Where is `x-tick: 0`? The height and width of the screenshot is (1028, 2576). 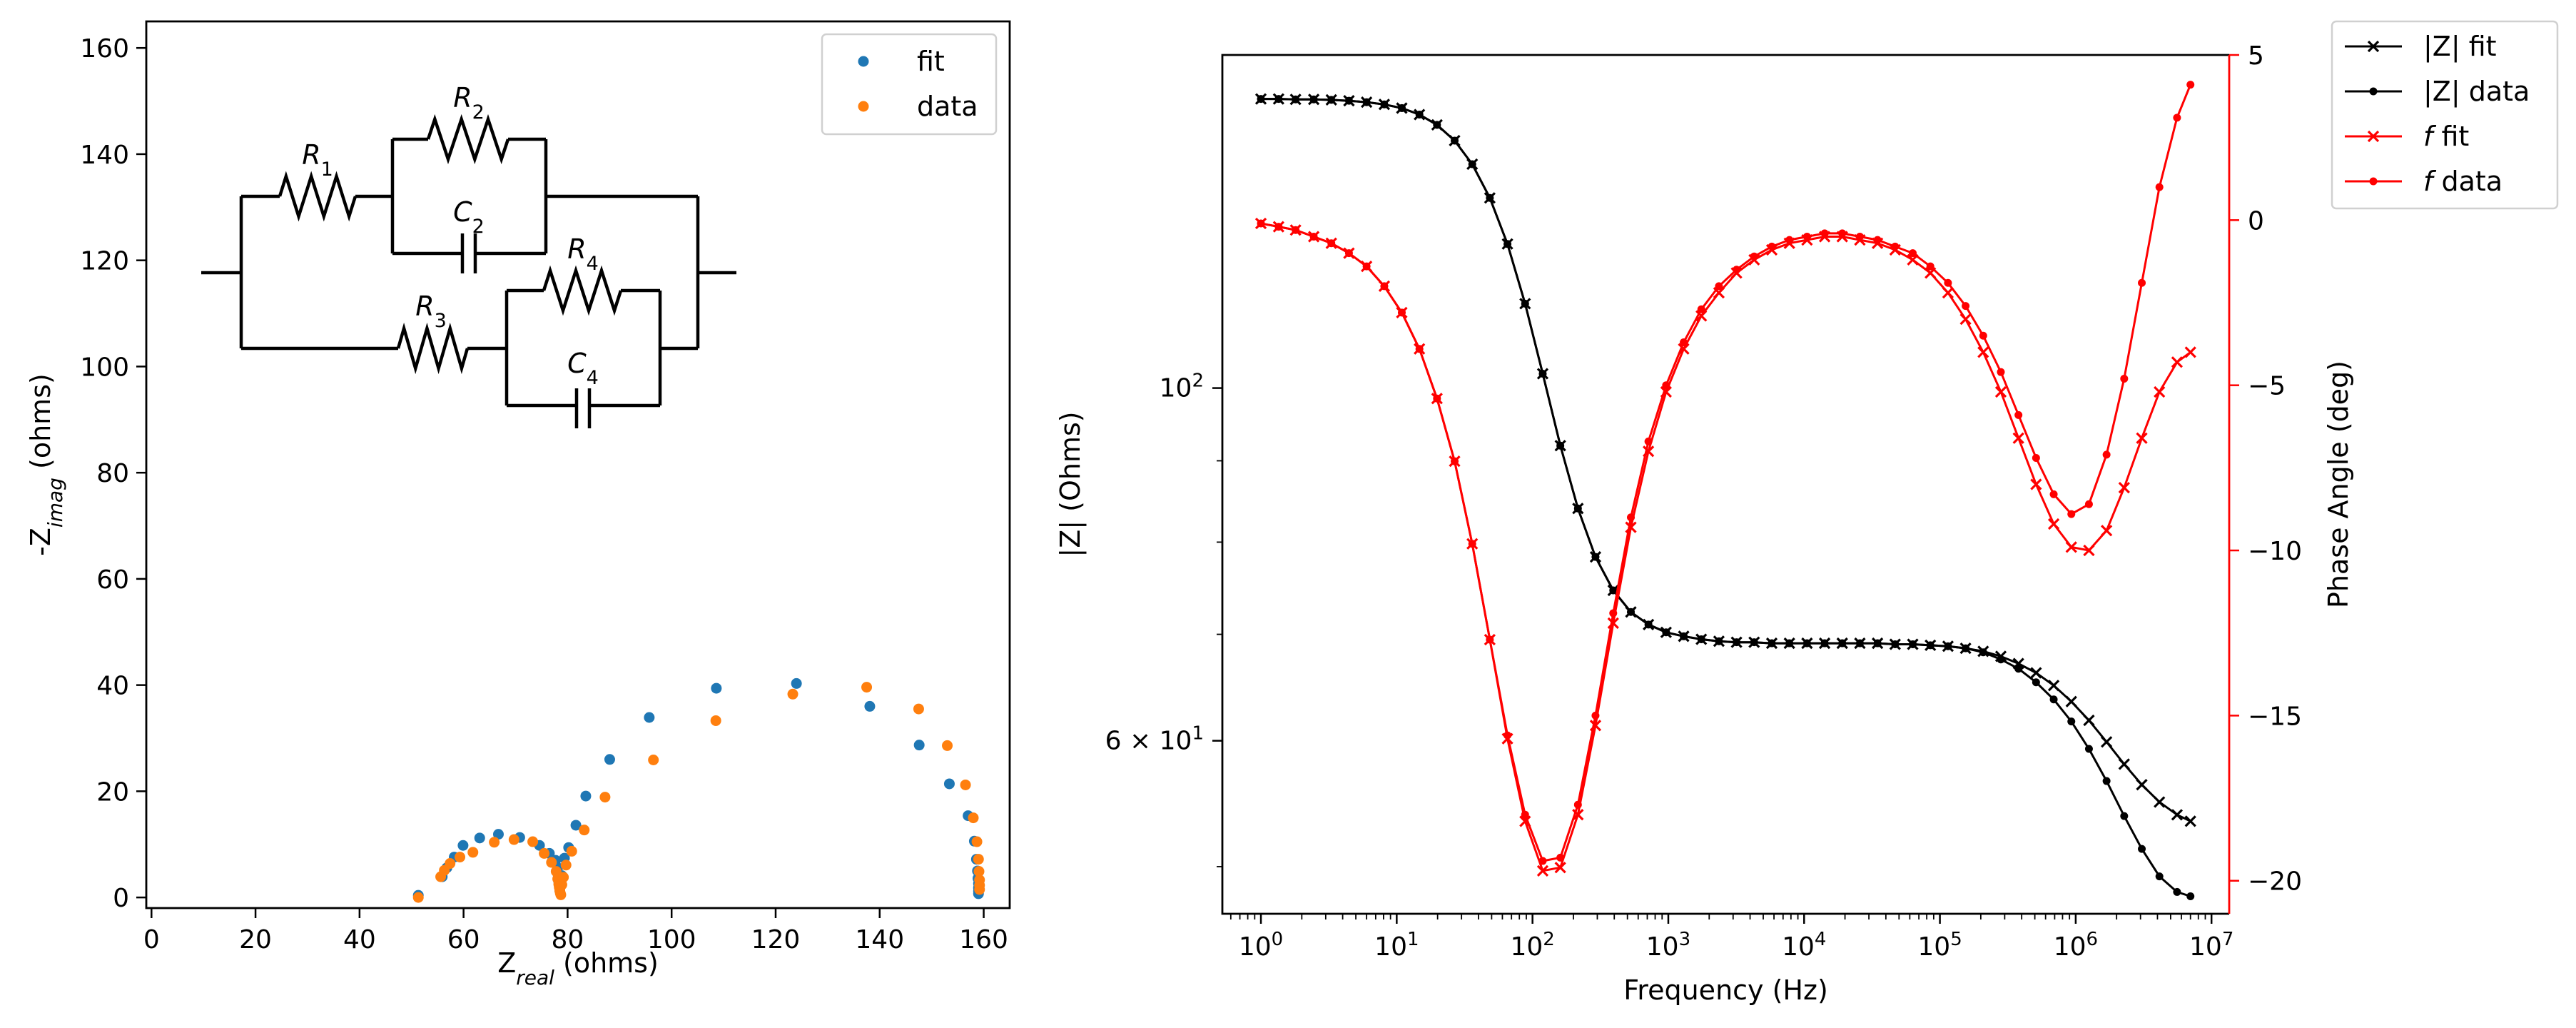 x-tick: 0 is located at coordinates (151, 931).